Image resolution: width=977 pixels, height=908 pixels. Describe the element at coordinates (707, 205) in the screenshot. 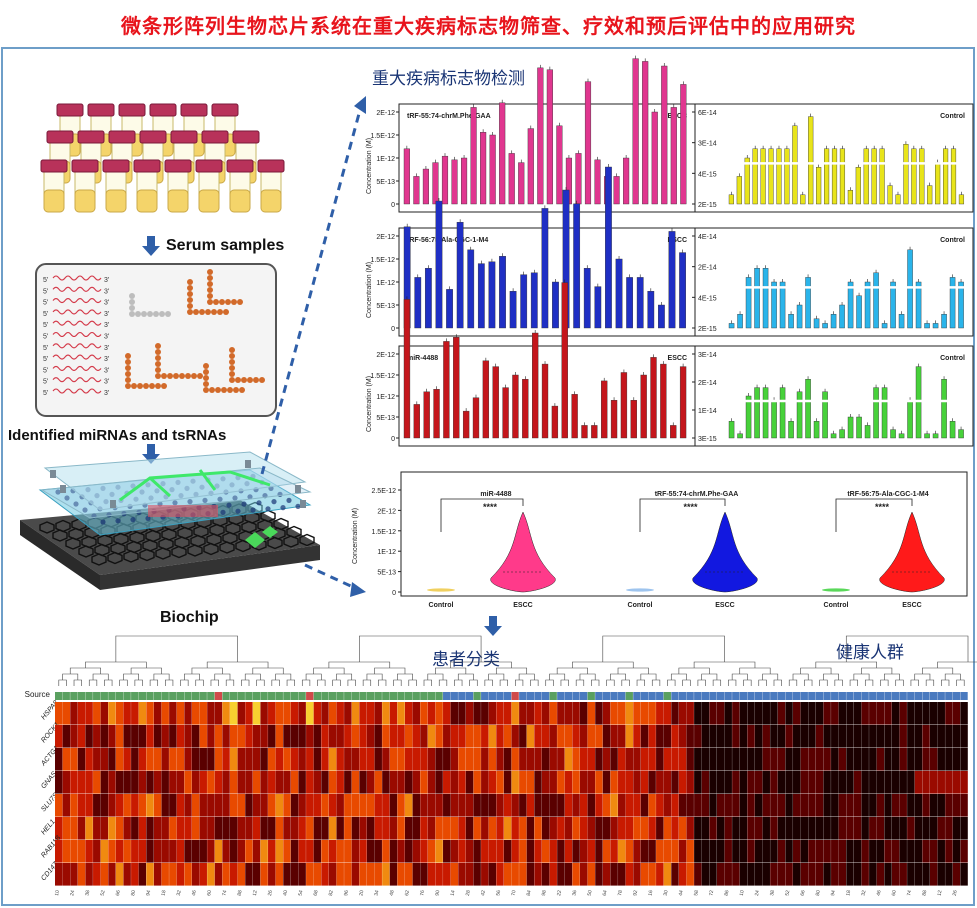

I see `y-tick-label: 2E-15` at that location.